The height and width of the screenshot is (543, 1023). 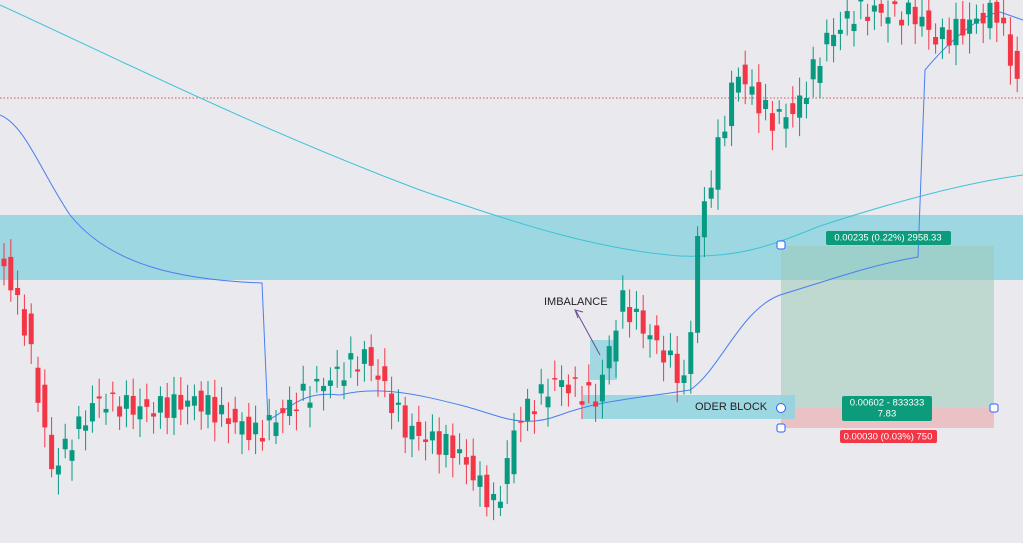 I want to click on imbalance-label: IMBALANCE, so click(x=576, y=302).